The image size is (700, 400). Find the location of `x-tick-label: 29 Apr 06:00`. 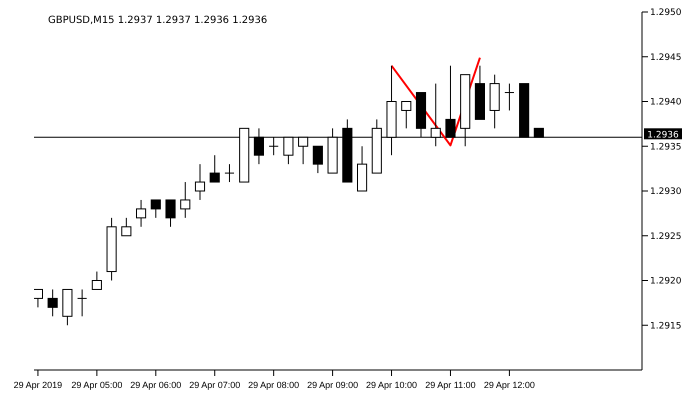

x-tick-label: 29 Apr 06:00 is located at coordinates (156, 385).